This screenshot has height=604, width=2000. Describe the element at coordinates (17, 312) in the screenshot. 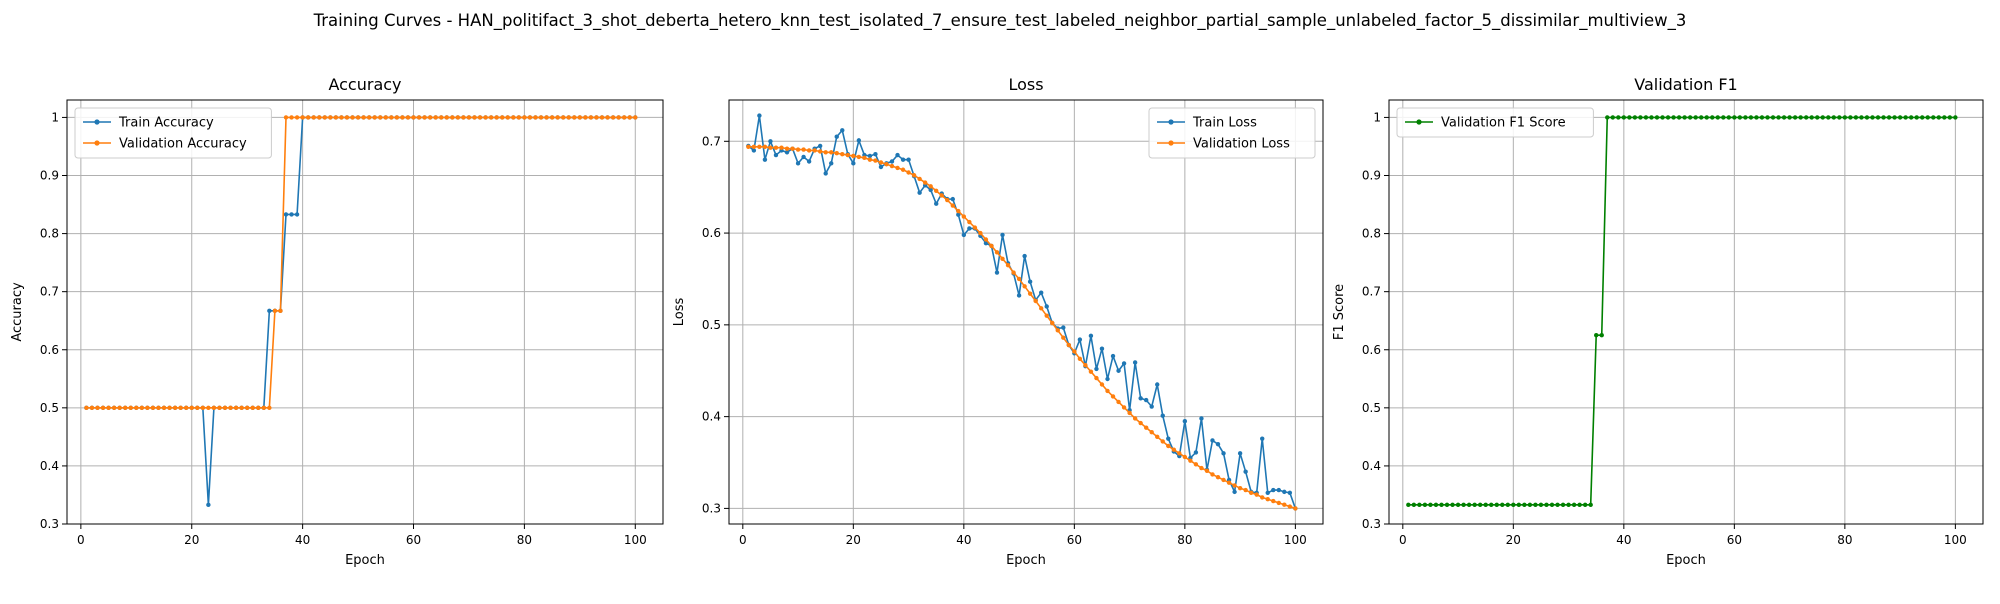

I see `y-axis-label: Accuracy` at that location.